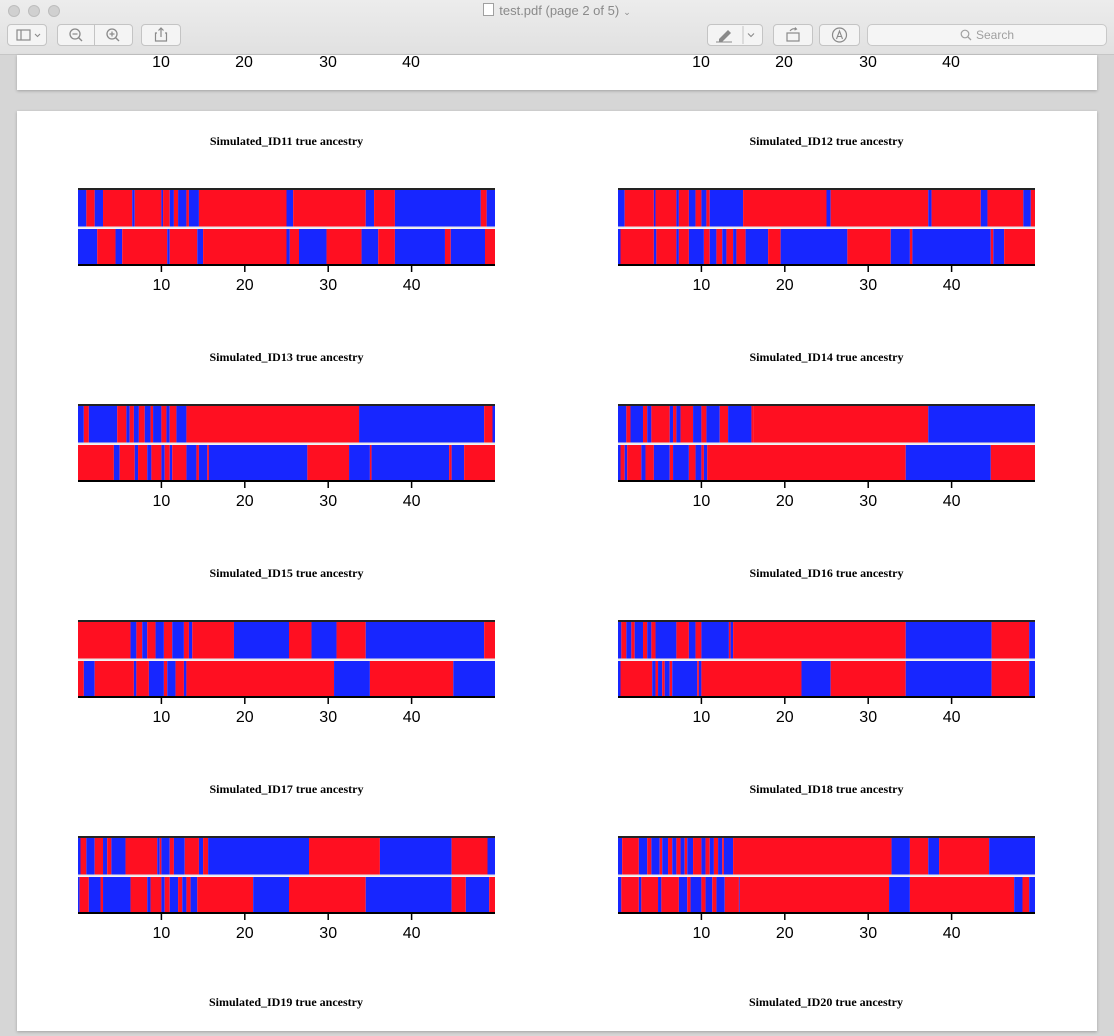 This screenshot has height=1036, width=1114. Describe the element at coordinates (14, 11) in the screenshot. I see `close-window-button` at that location.